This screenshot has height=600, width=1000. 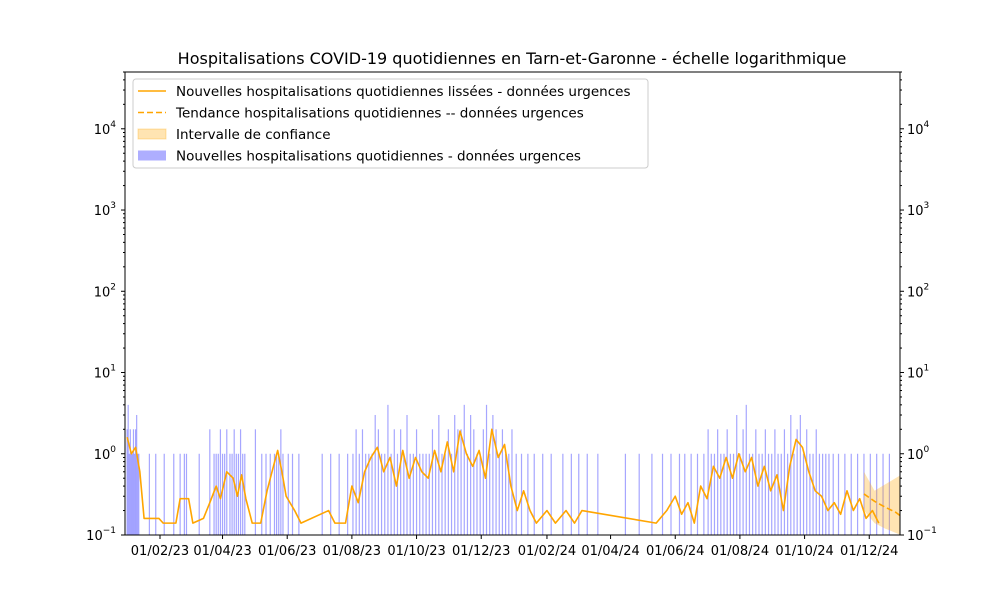 I want to click on series-line-smoothed, so click(x=503, y=476).